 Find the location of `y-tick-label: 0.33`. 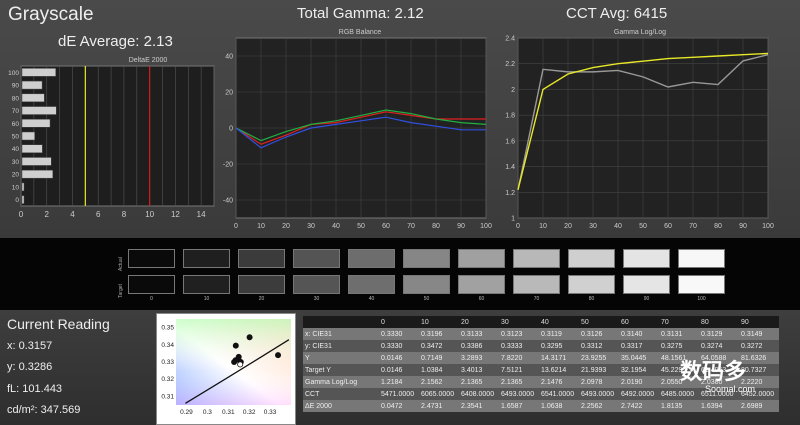

y-tick-label: 0.33 is located at coordinates (167, 362).